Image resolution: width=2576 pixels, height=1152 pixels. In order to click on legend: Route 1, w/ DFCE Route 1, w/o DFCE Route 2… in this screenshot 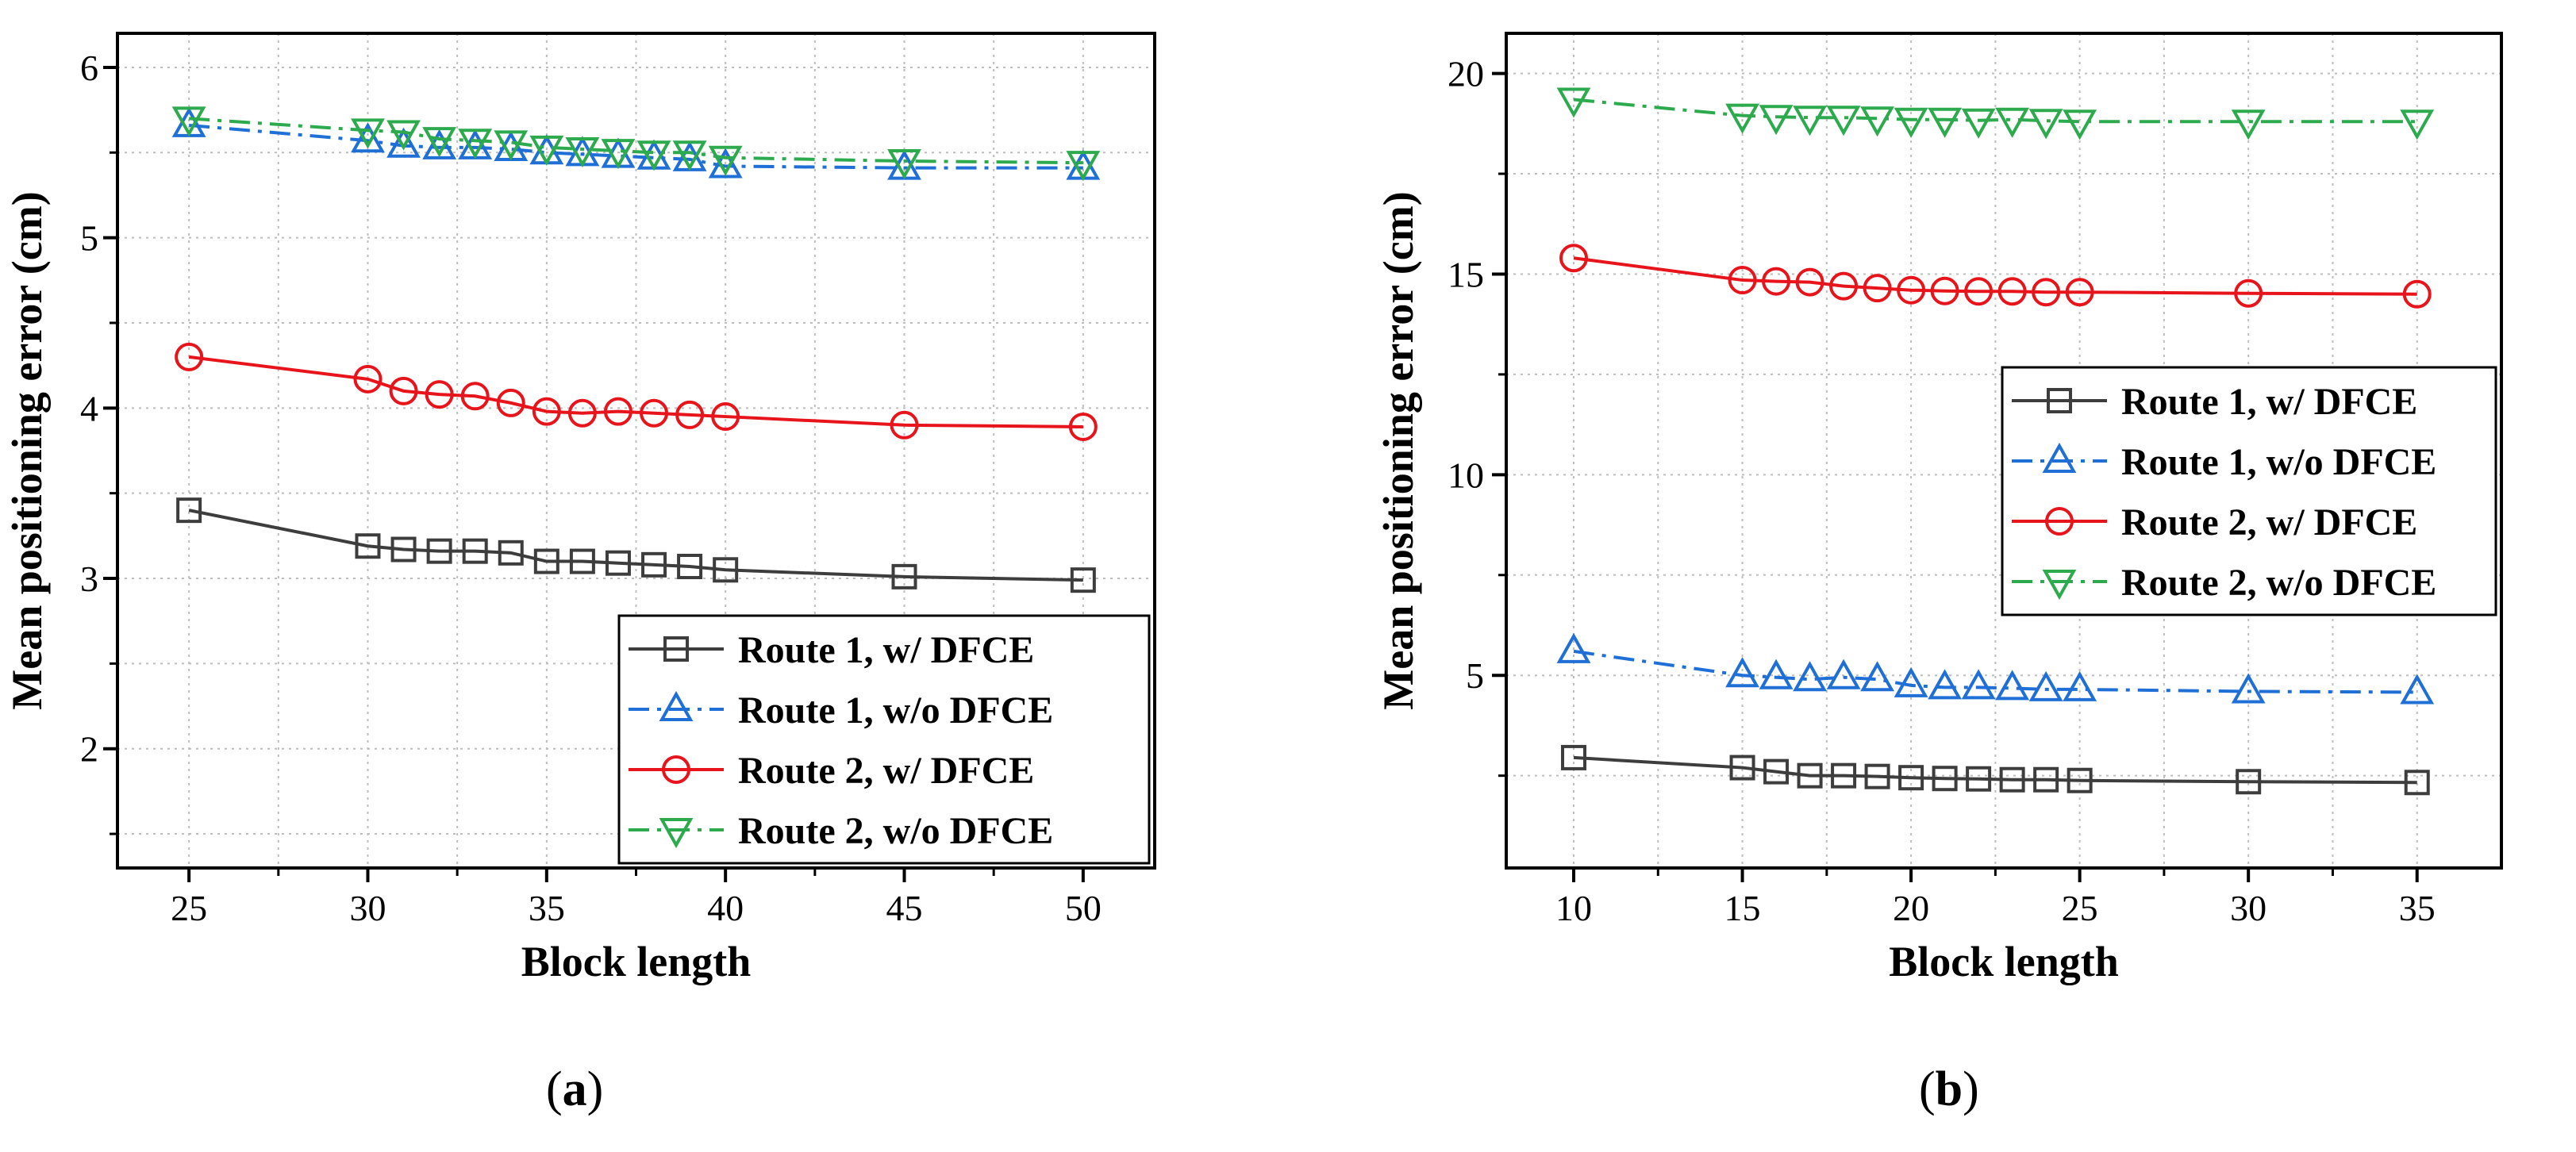, I will do `click(884, 739)`.